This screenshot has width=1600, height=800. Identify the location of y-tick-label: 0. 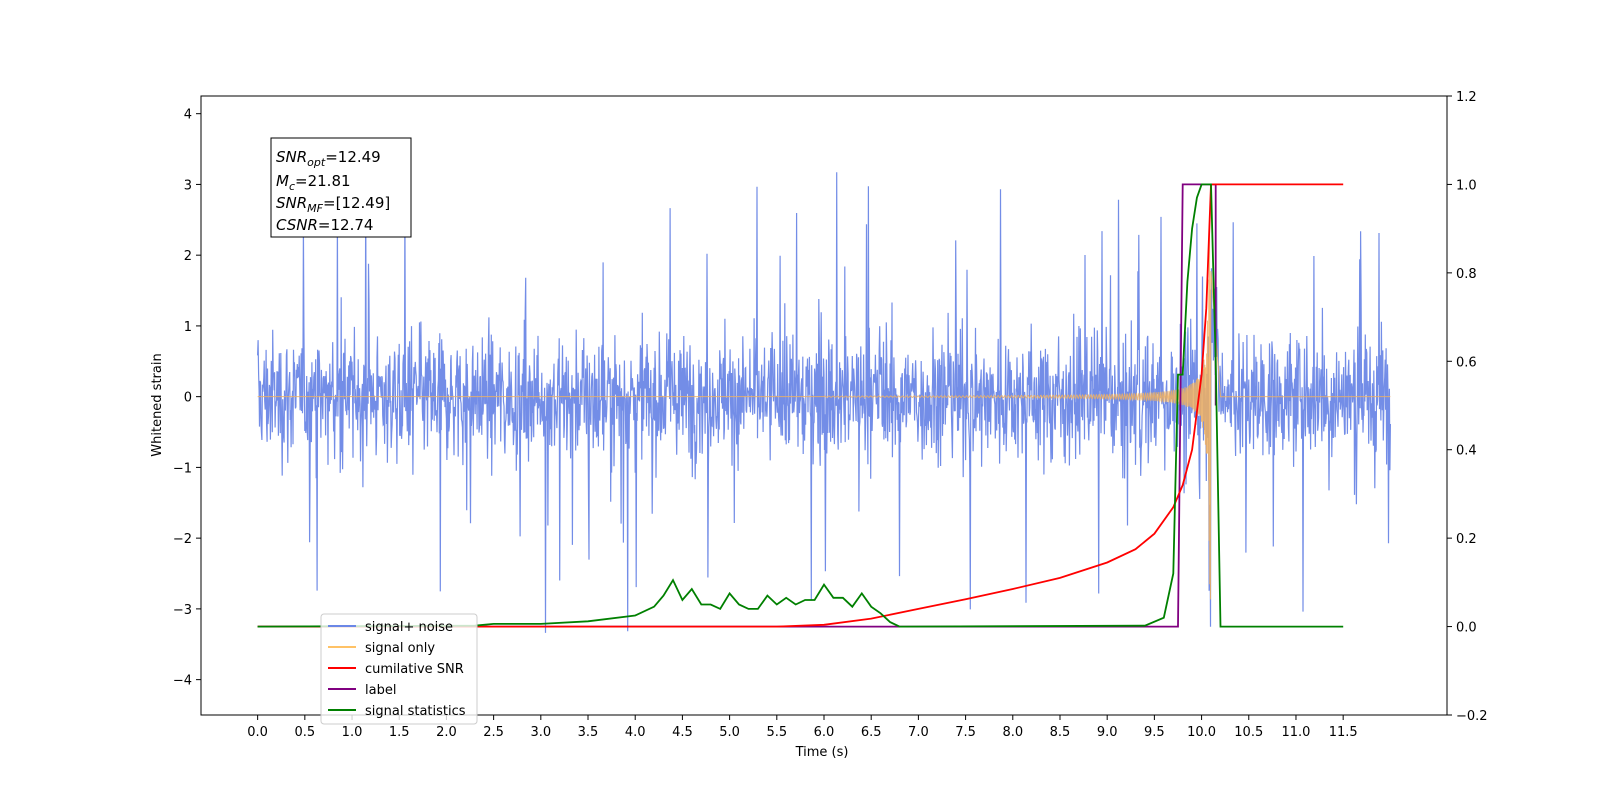
(188, 398).